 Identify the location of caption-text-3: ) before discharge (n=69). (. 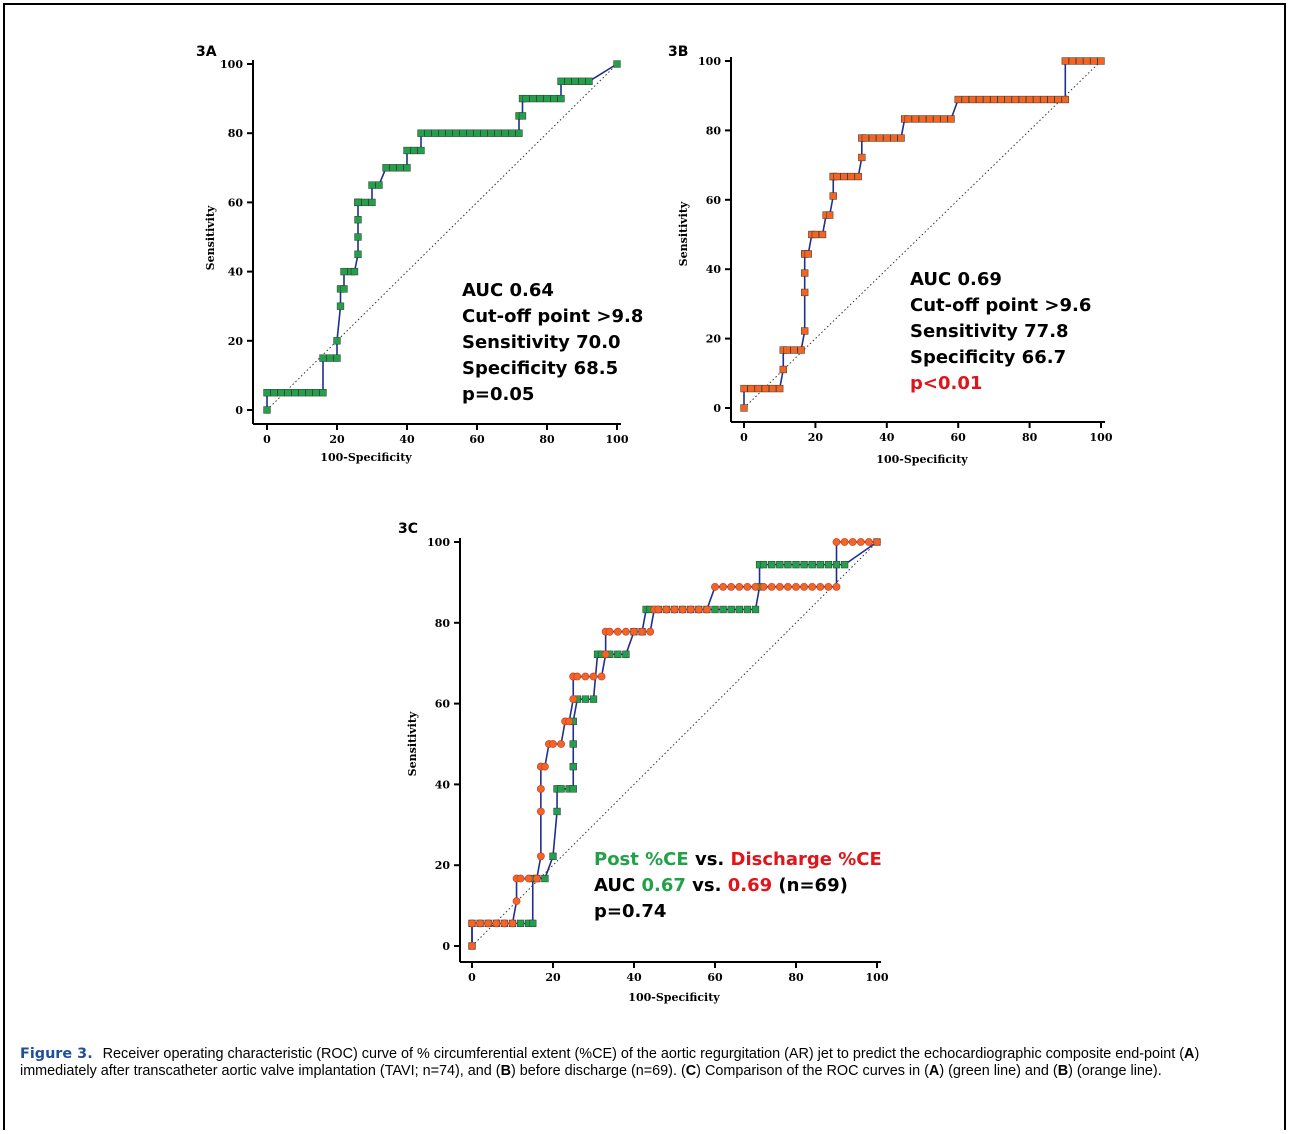
(598, 1071).